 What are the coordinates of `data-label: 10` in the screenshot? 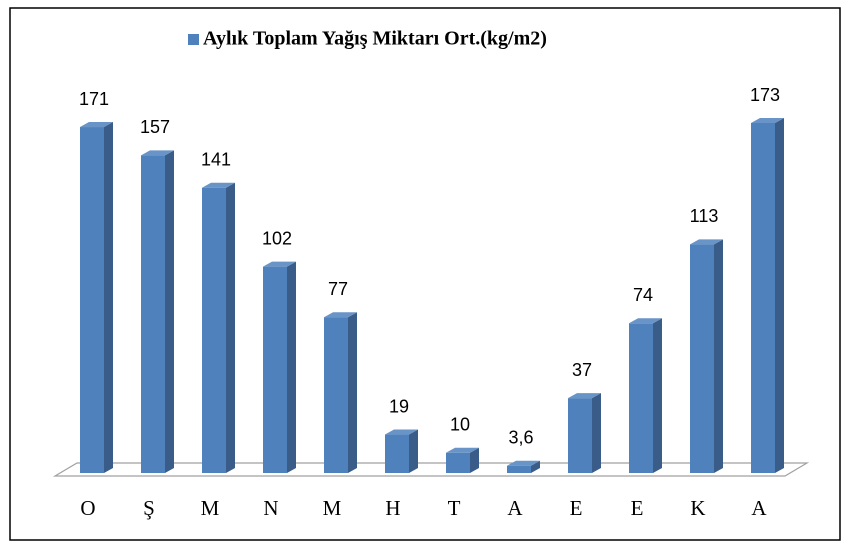 It's located at (460, 425).